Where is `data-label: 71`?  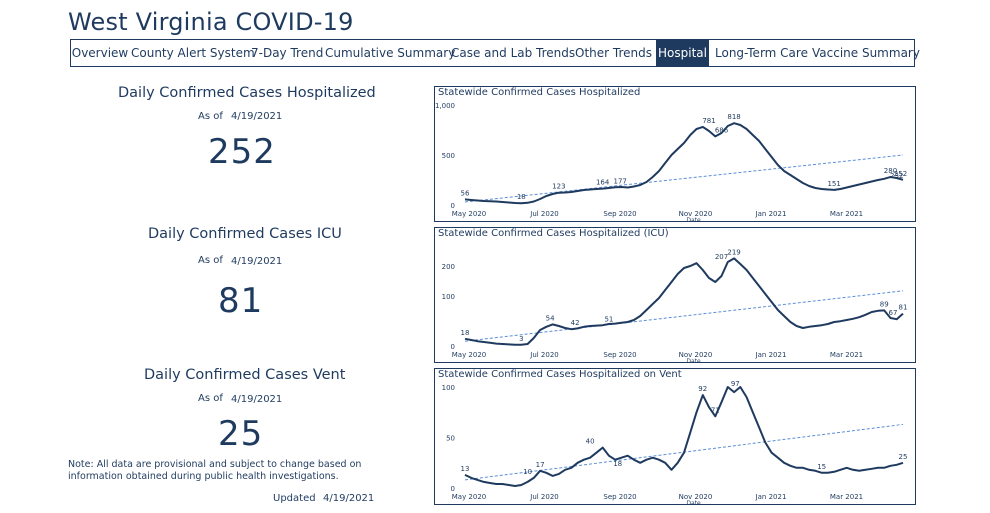 data-label: 71 is located at coordinates (715, 410).